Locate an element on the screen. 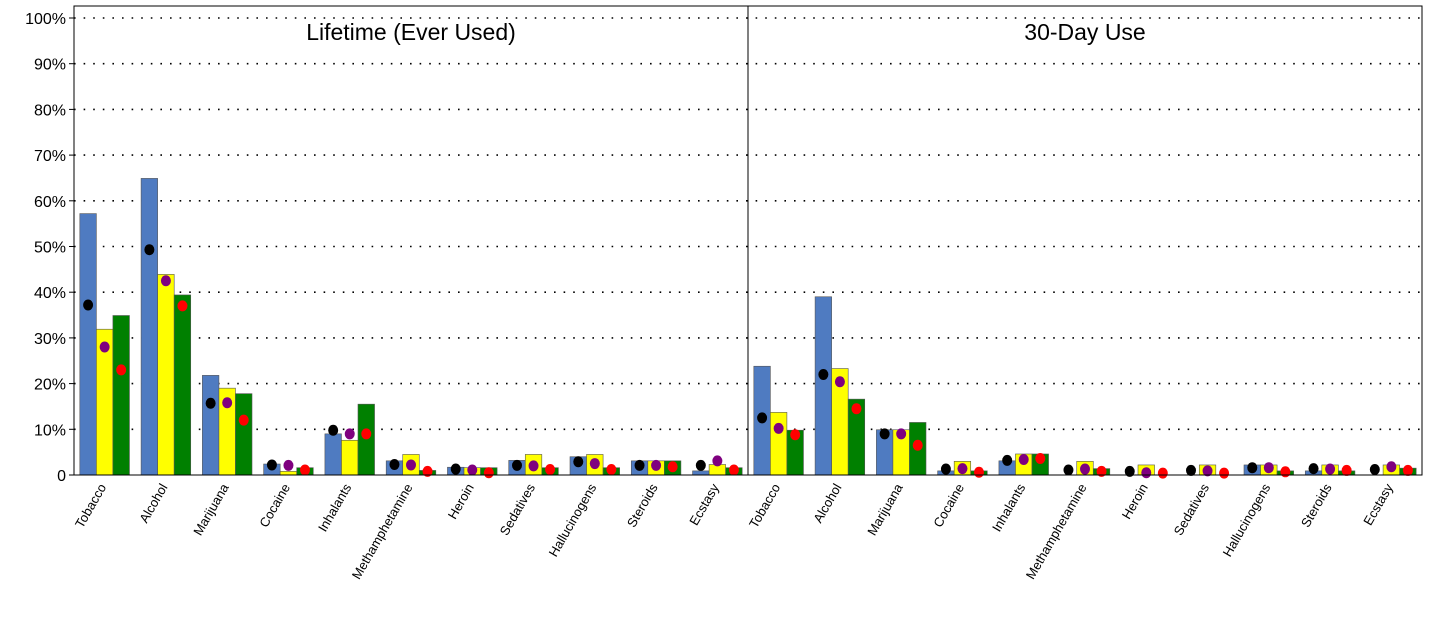 Image resolution: width=1430 pixels, height=626 pixels. y-tick-label: 100% is located at coordinates (45, 19).